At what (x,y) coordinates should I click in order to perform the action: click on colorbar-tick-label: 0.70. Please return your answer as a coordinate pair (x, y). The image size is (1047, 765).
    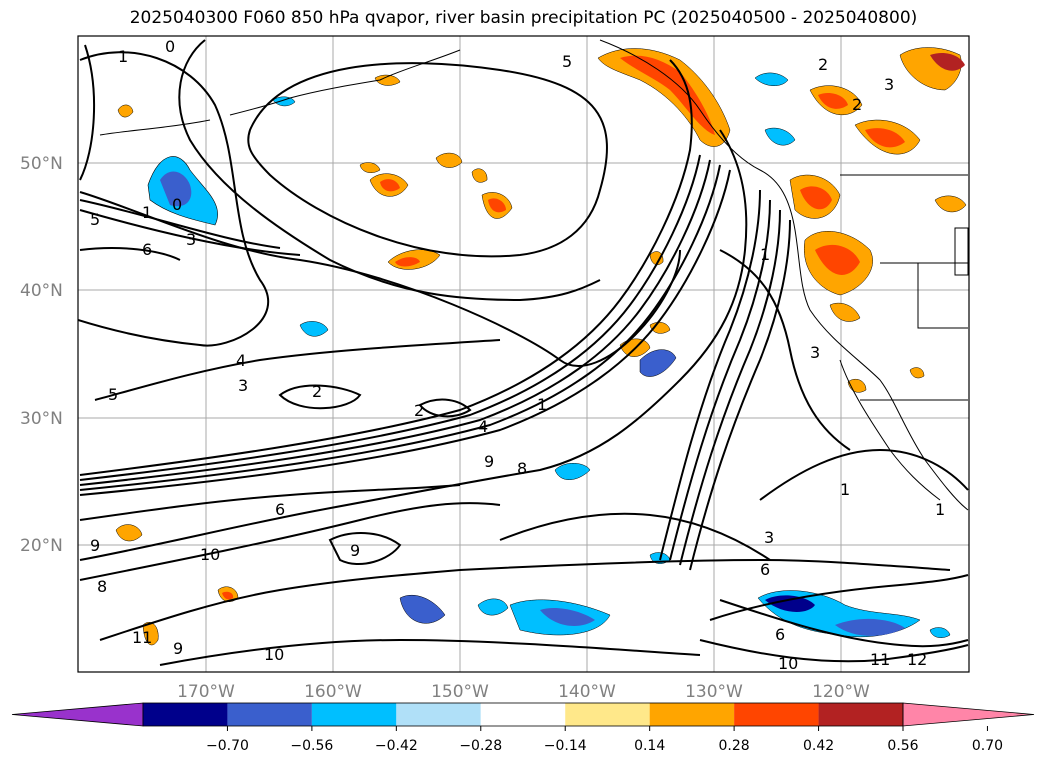
    Looking at the image, I should click on (987, 746).